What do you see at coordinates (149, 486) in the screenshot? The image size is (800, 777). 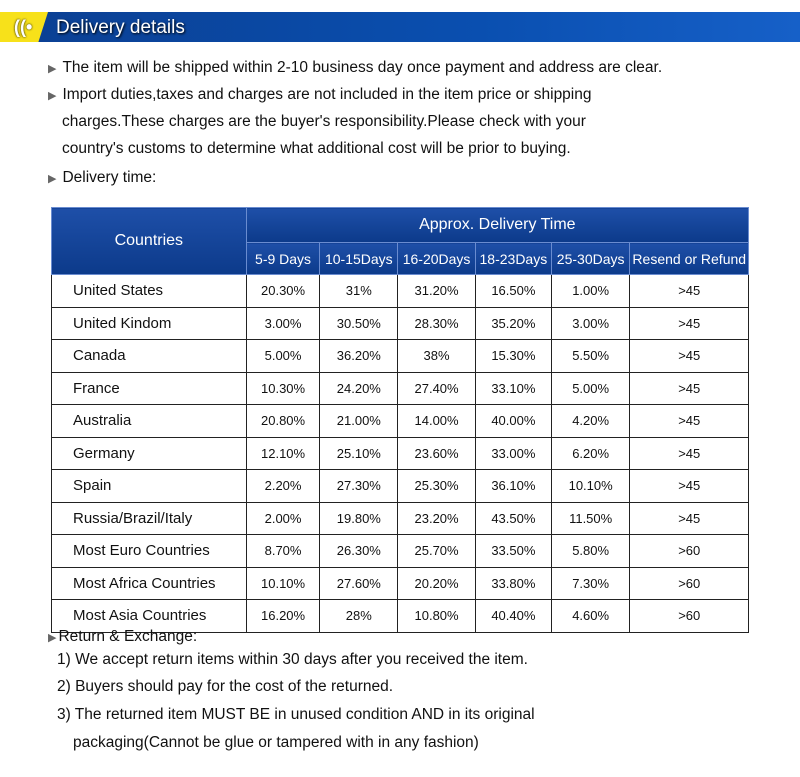 I see `country-cell: Spain` at bounding box center [149, 486].